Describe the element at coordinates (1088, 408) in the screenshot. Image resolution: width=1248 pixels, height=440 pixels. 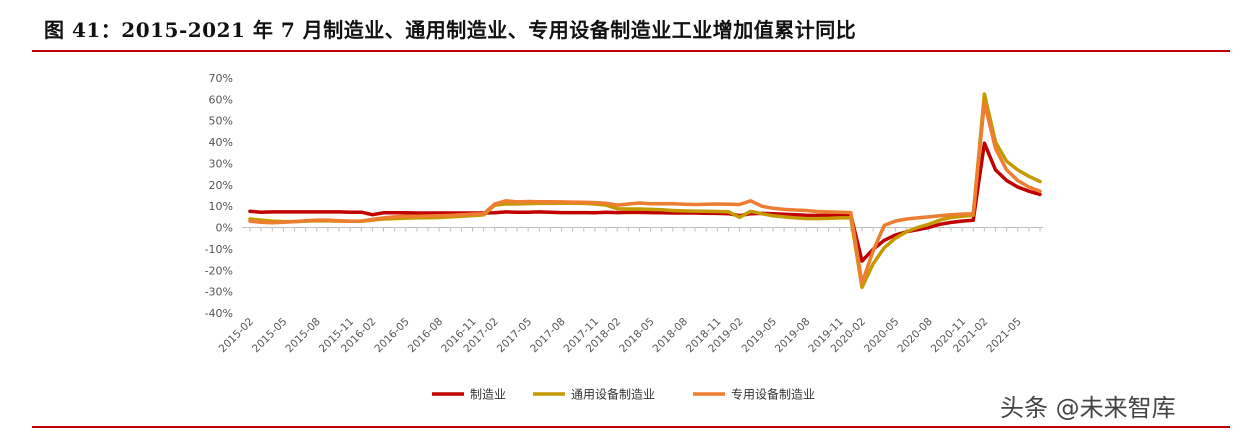
I see `watermark: 头条 @未来智库` at that location.